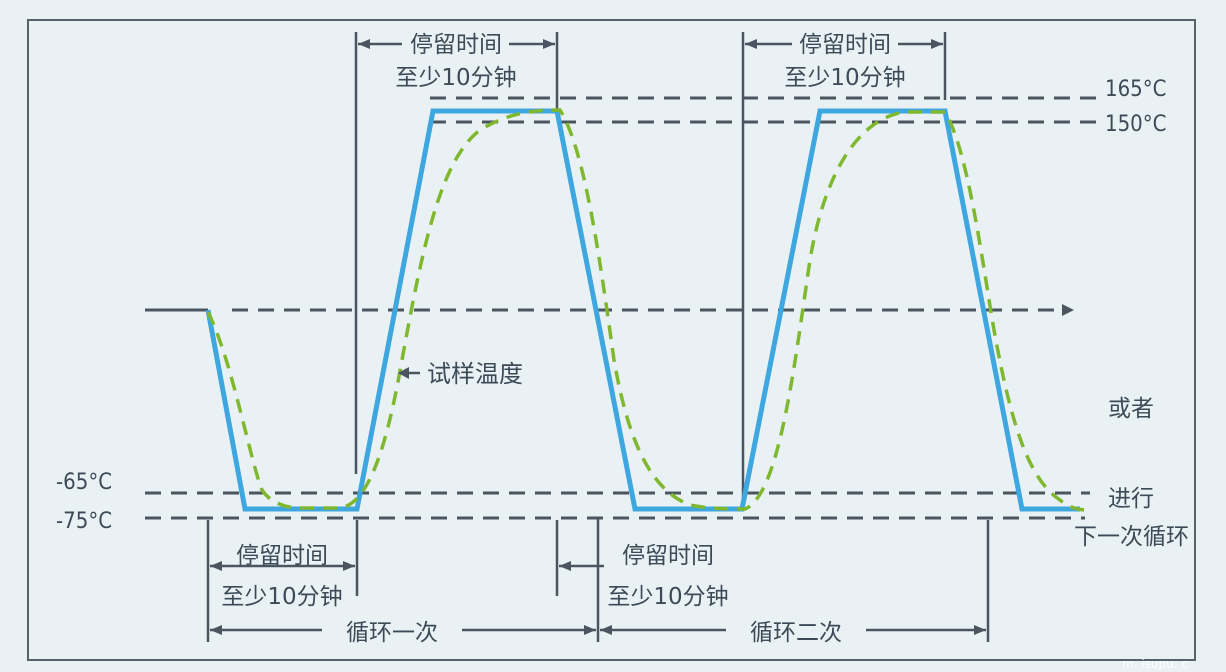 The image size is (1226, 672). What do you see at coordinates (403, 373) in the screenshot?
I see `sample-temp-arrowhead` at bounding box center [403, 373].